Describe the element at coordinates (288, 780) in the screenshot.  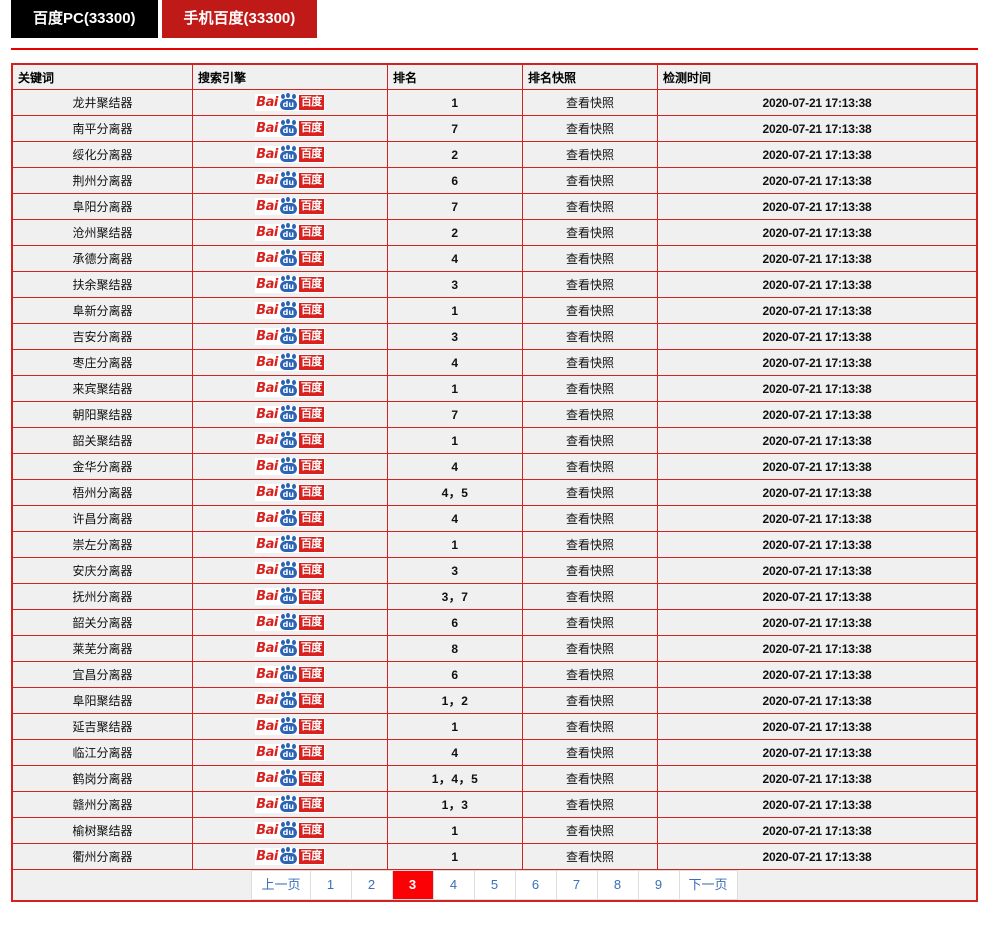
I see `paw-pad` at that location.